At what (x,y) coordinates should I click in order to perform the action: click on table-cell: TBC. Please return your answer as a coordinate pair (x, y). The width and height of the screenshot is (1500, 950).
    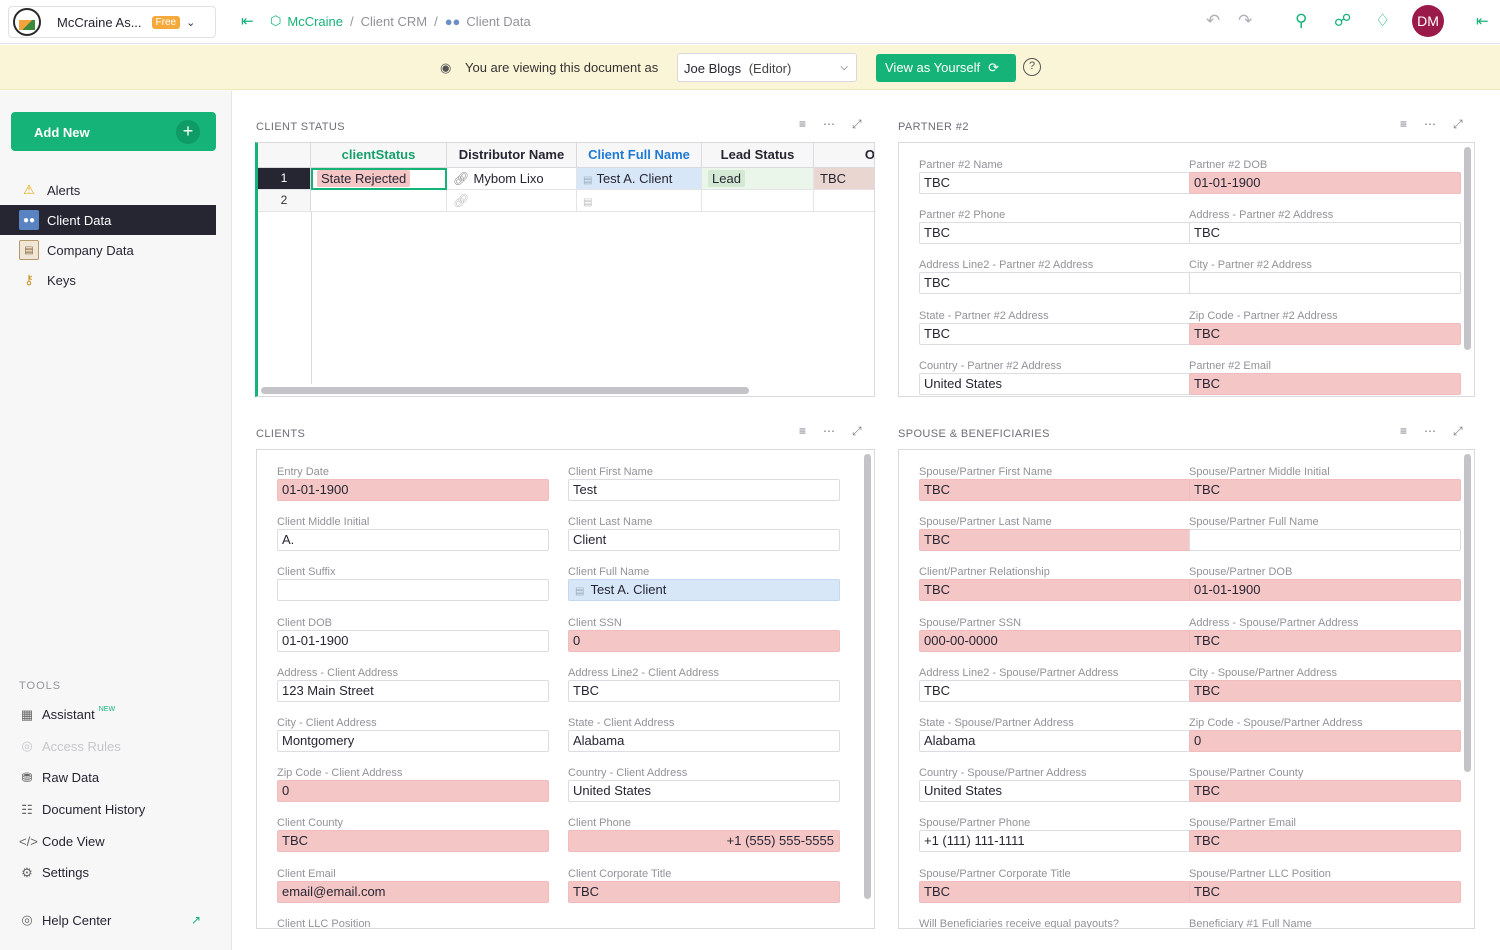
    Looking at the image, I should click on (844, 179).